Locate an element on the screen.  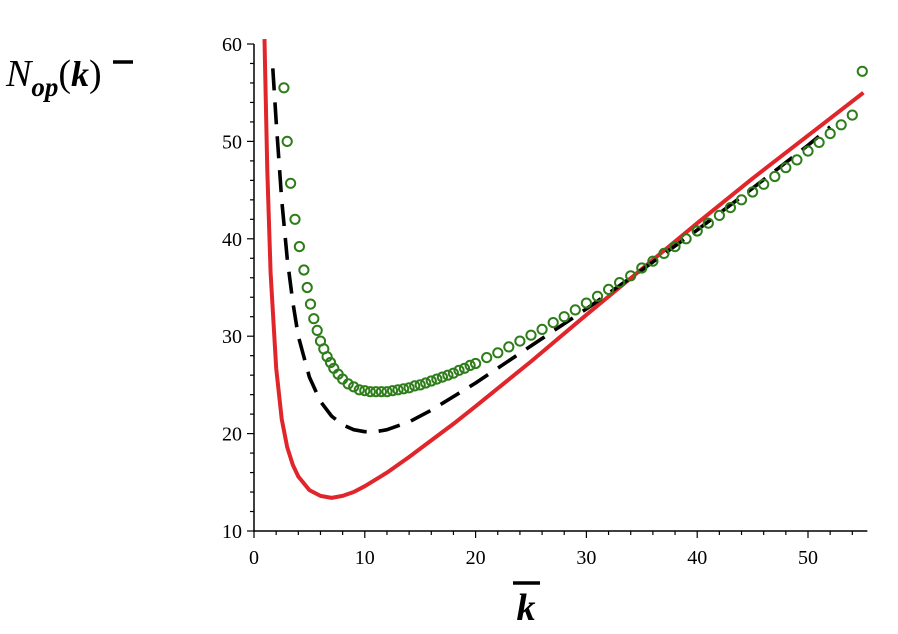
x-tick-label: 40 is located at coordinates (697, 558).